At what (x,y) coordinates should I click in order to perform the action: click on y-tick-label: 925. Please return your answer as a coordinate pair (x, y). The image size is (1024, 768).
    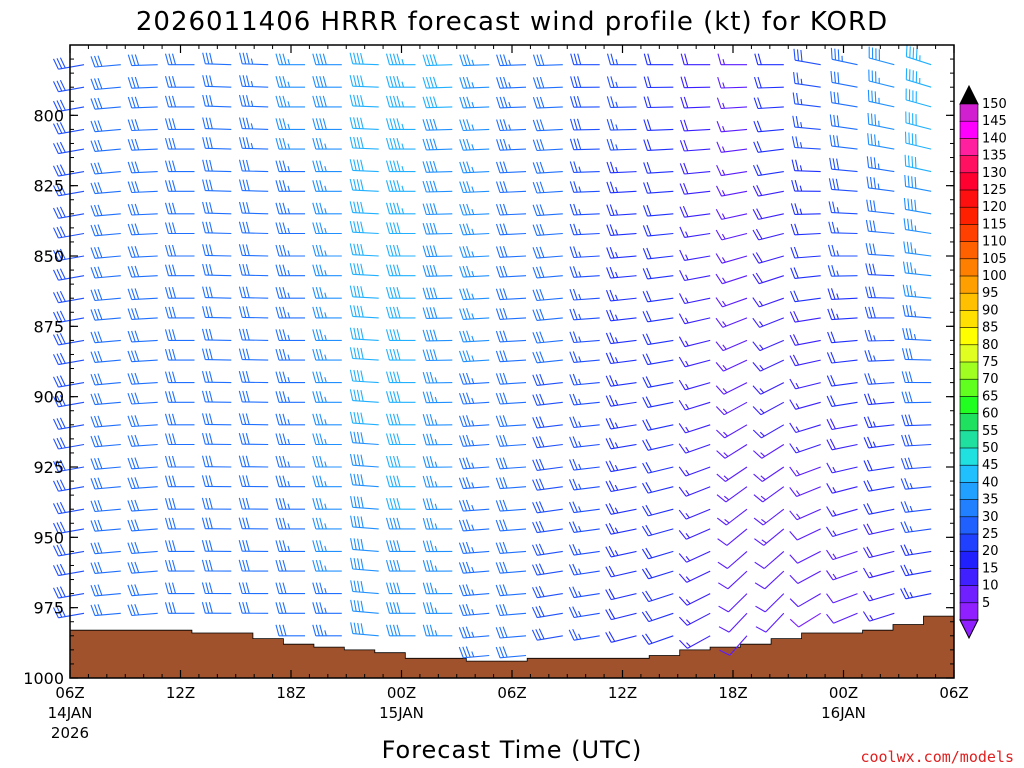
    Looking at the image, I should click on (48, 467).